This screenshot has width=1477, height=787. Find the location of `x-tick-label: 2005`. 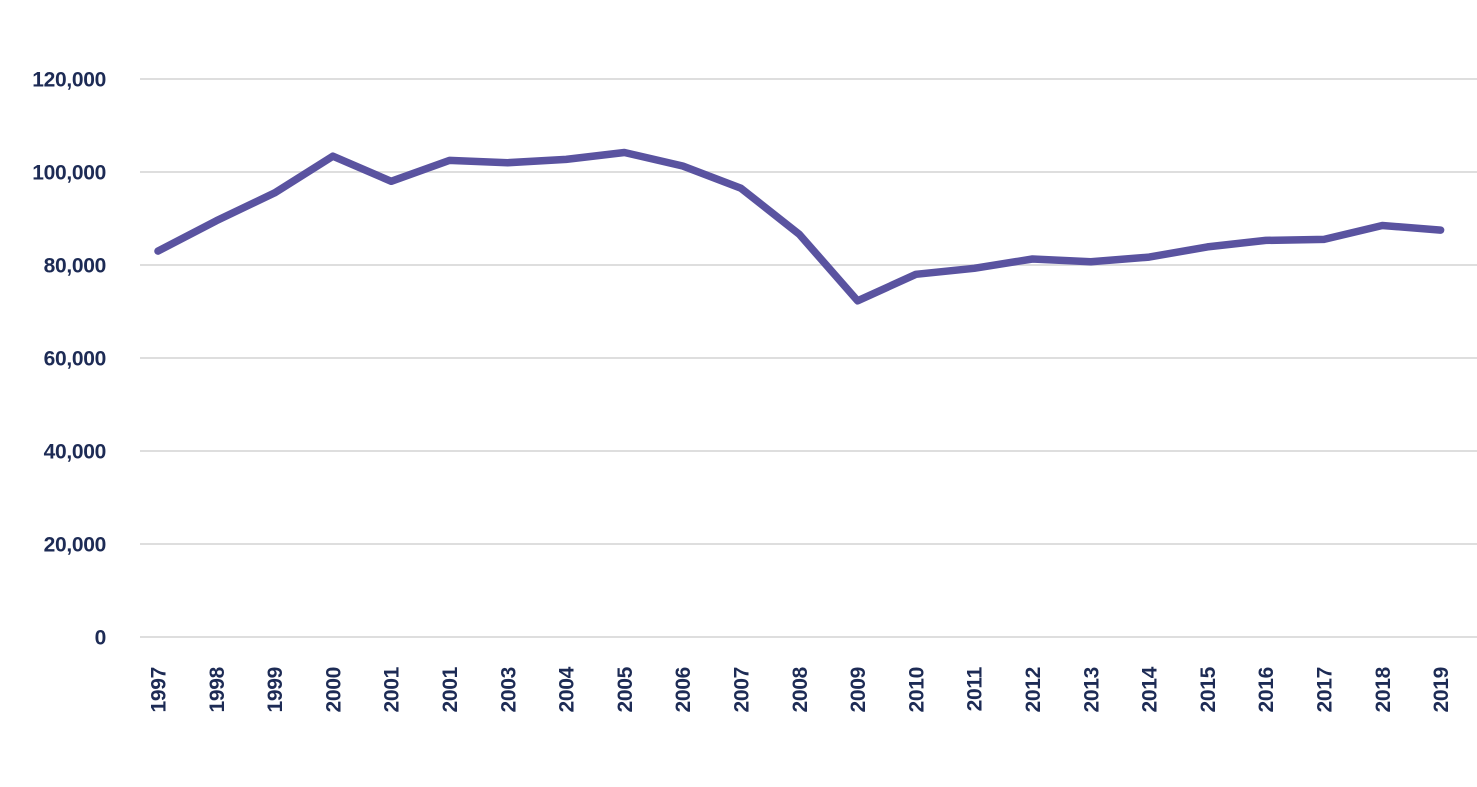

x-tick-label: 2005 is located at coordinates (625, 689).